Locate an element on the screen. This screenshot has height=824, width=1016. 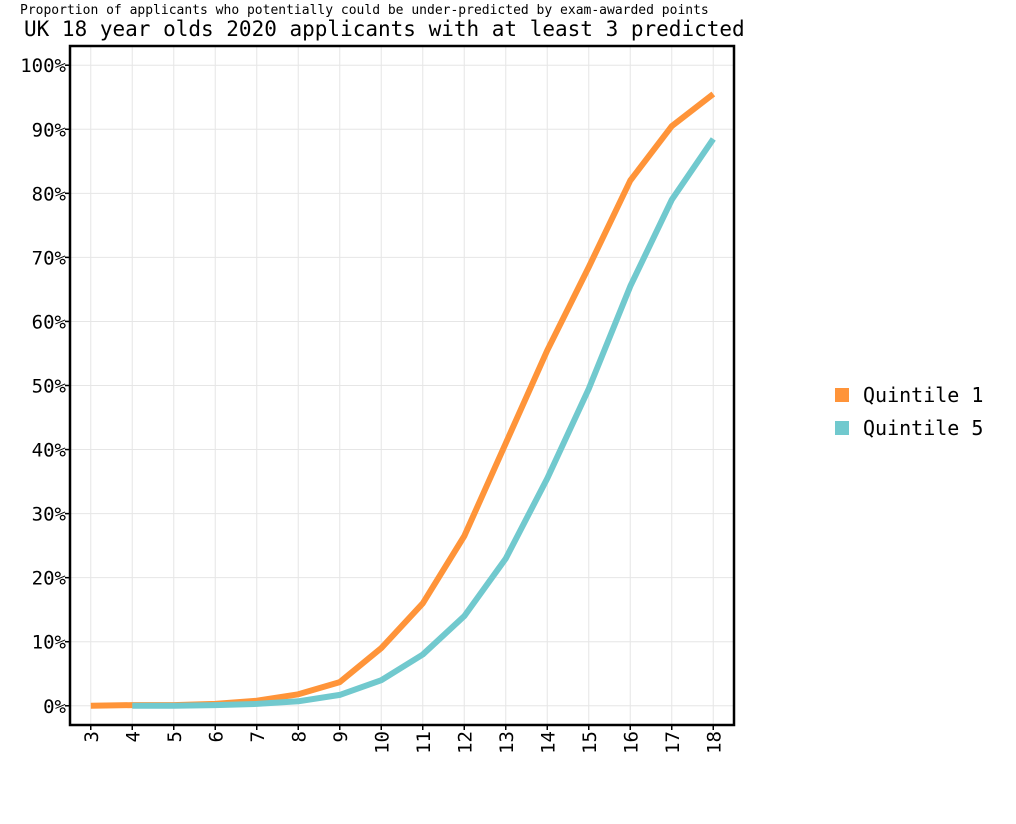
chart-legend: Quintile 1 Quintile 5 is located at coordinates (909, 411).